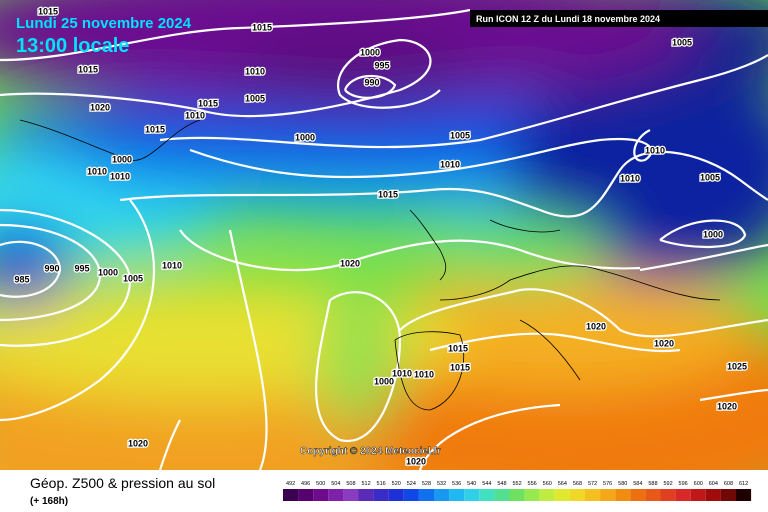  I want to click on scale-label: 524, so click(411, 484).